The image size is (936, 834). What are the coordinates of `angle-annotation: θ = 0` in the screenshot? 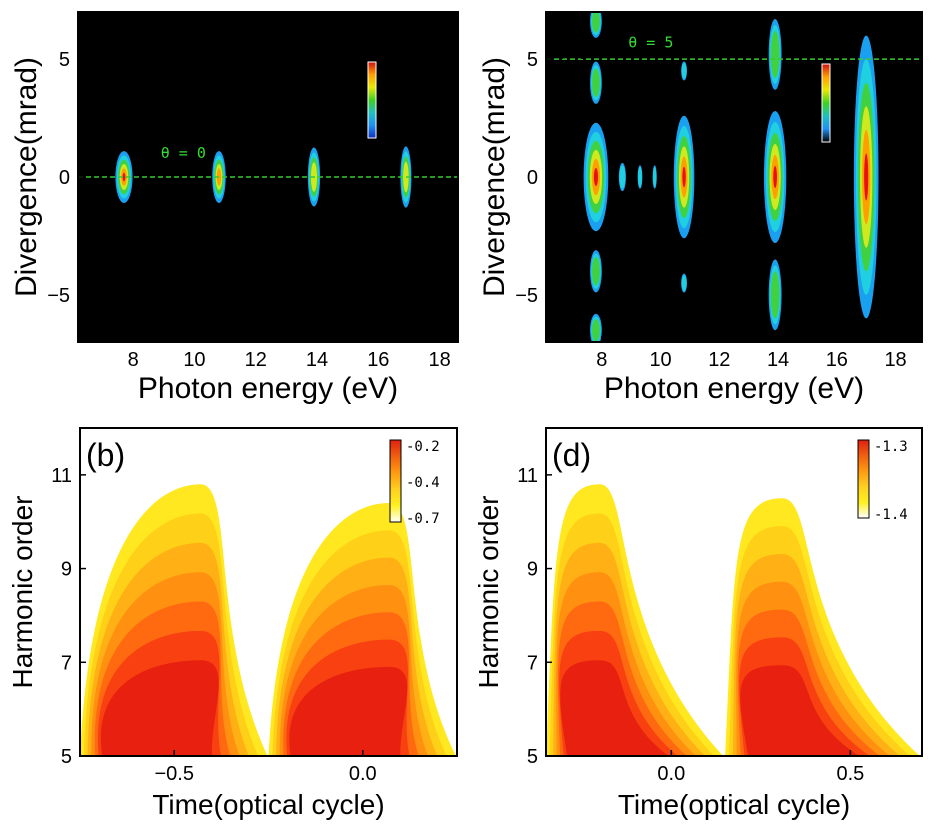 It's located at (183, 153).